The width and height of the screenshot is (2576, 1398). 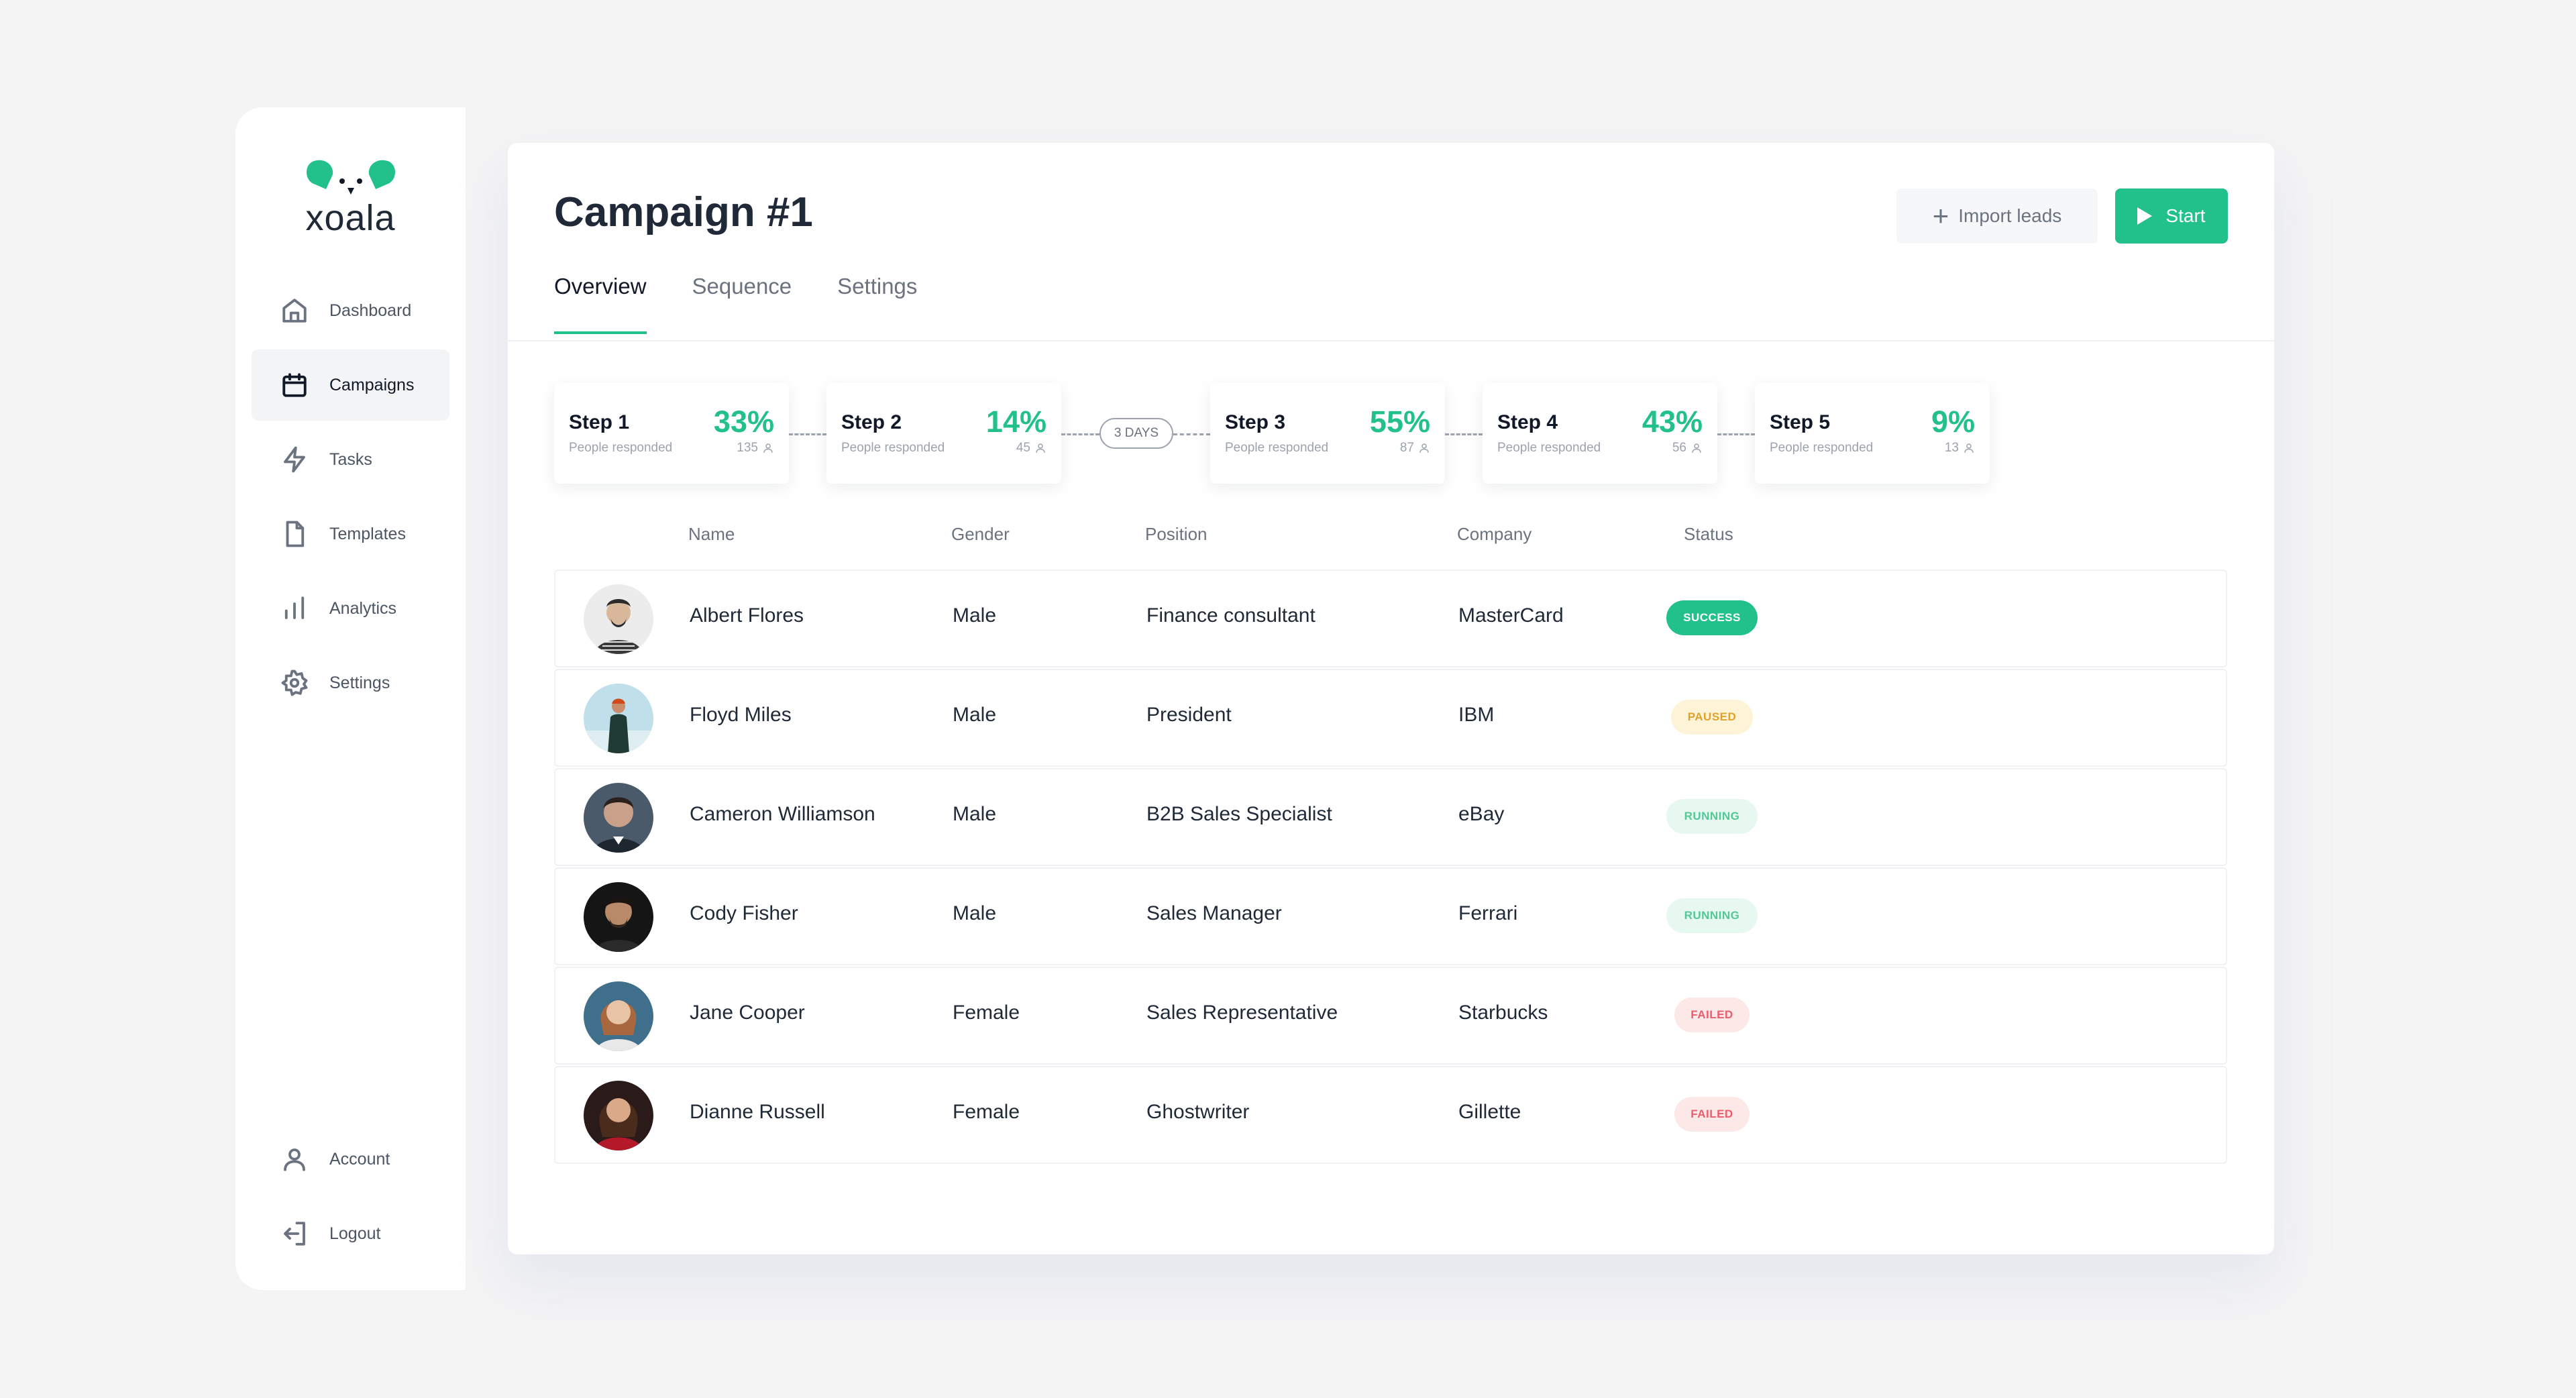 I want to click on start-label: Start, so click(x=2185, y=215).